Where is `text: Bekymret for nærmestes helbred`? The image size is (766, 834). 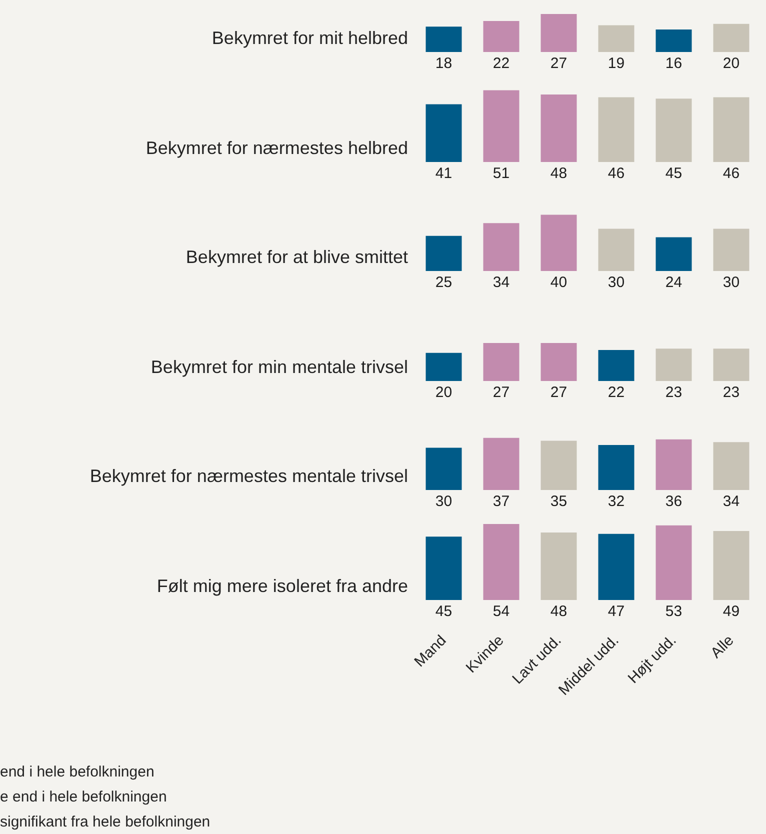
text: Bekymret for nærmestes helbred is located at coordinates (277, 148).